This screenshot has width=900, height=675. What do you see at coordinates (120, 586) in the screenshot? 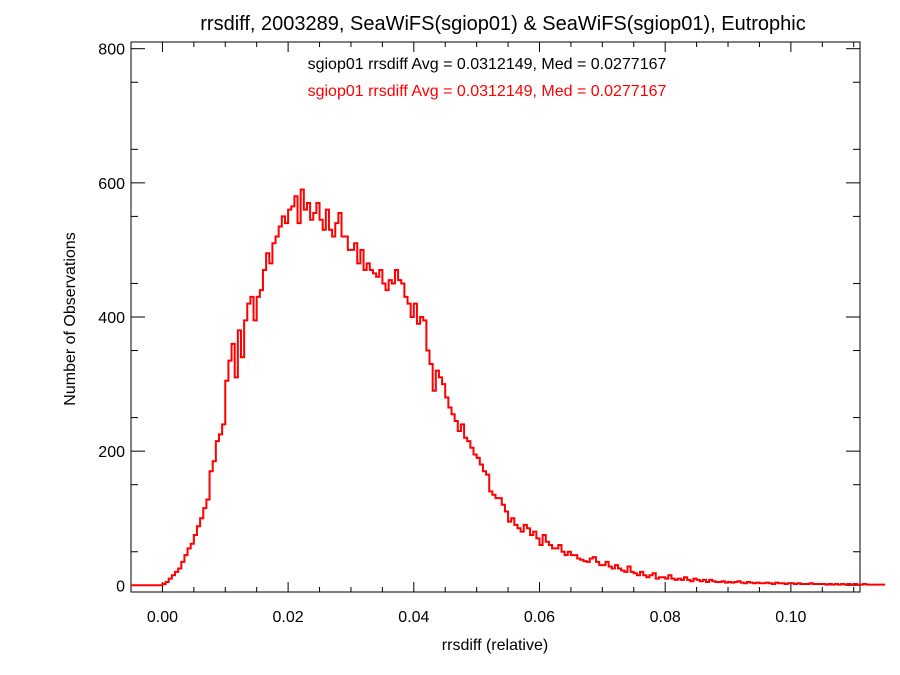
I see `y-tick-label: 0` at bounding box center [120, 586].